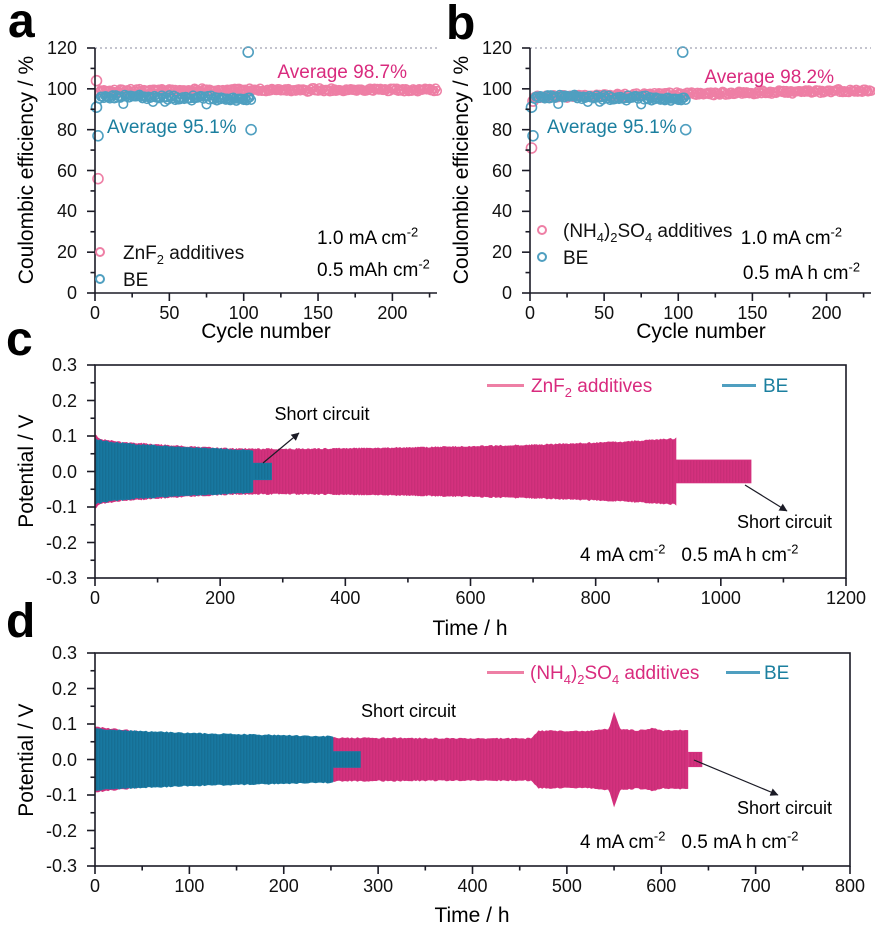 This screenshot has height=932, width=875. Describe the element at coordinates (409, 711) in the screenshot. I see `panel-d-short-circuit-annotation-1: Short circuit` at that location.